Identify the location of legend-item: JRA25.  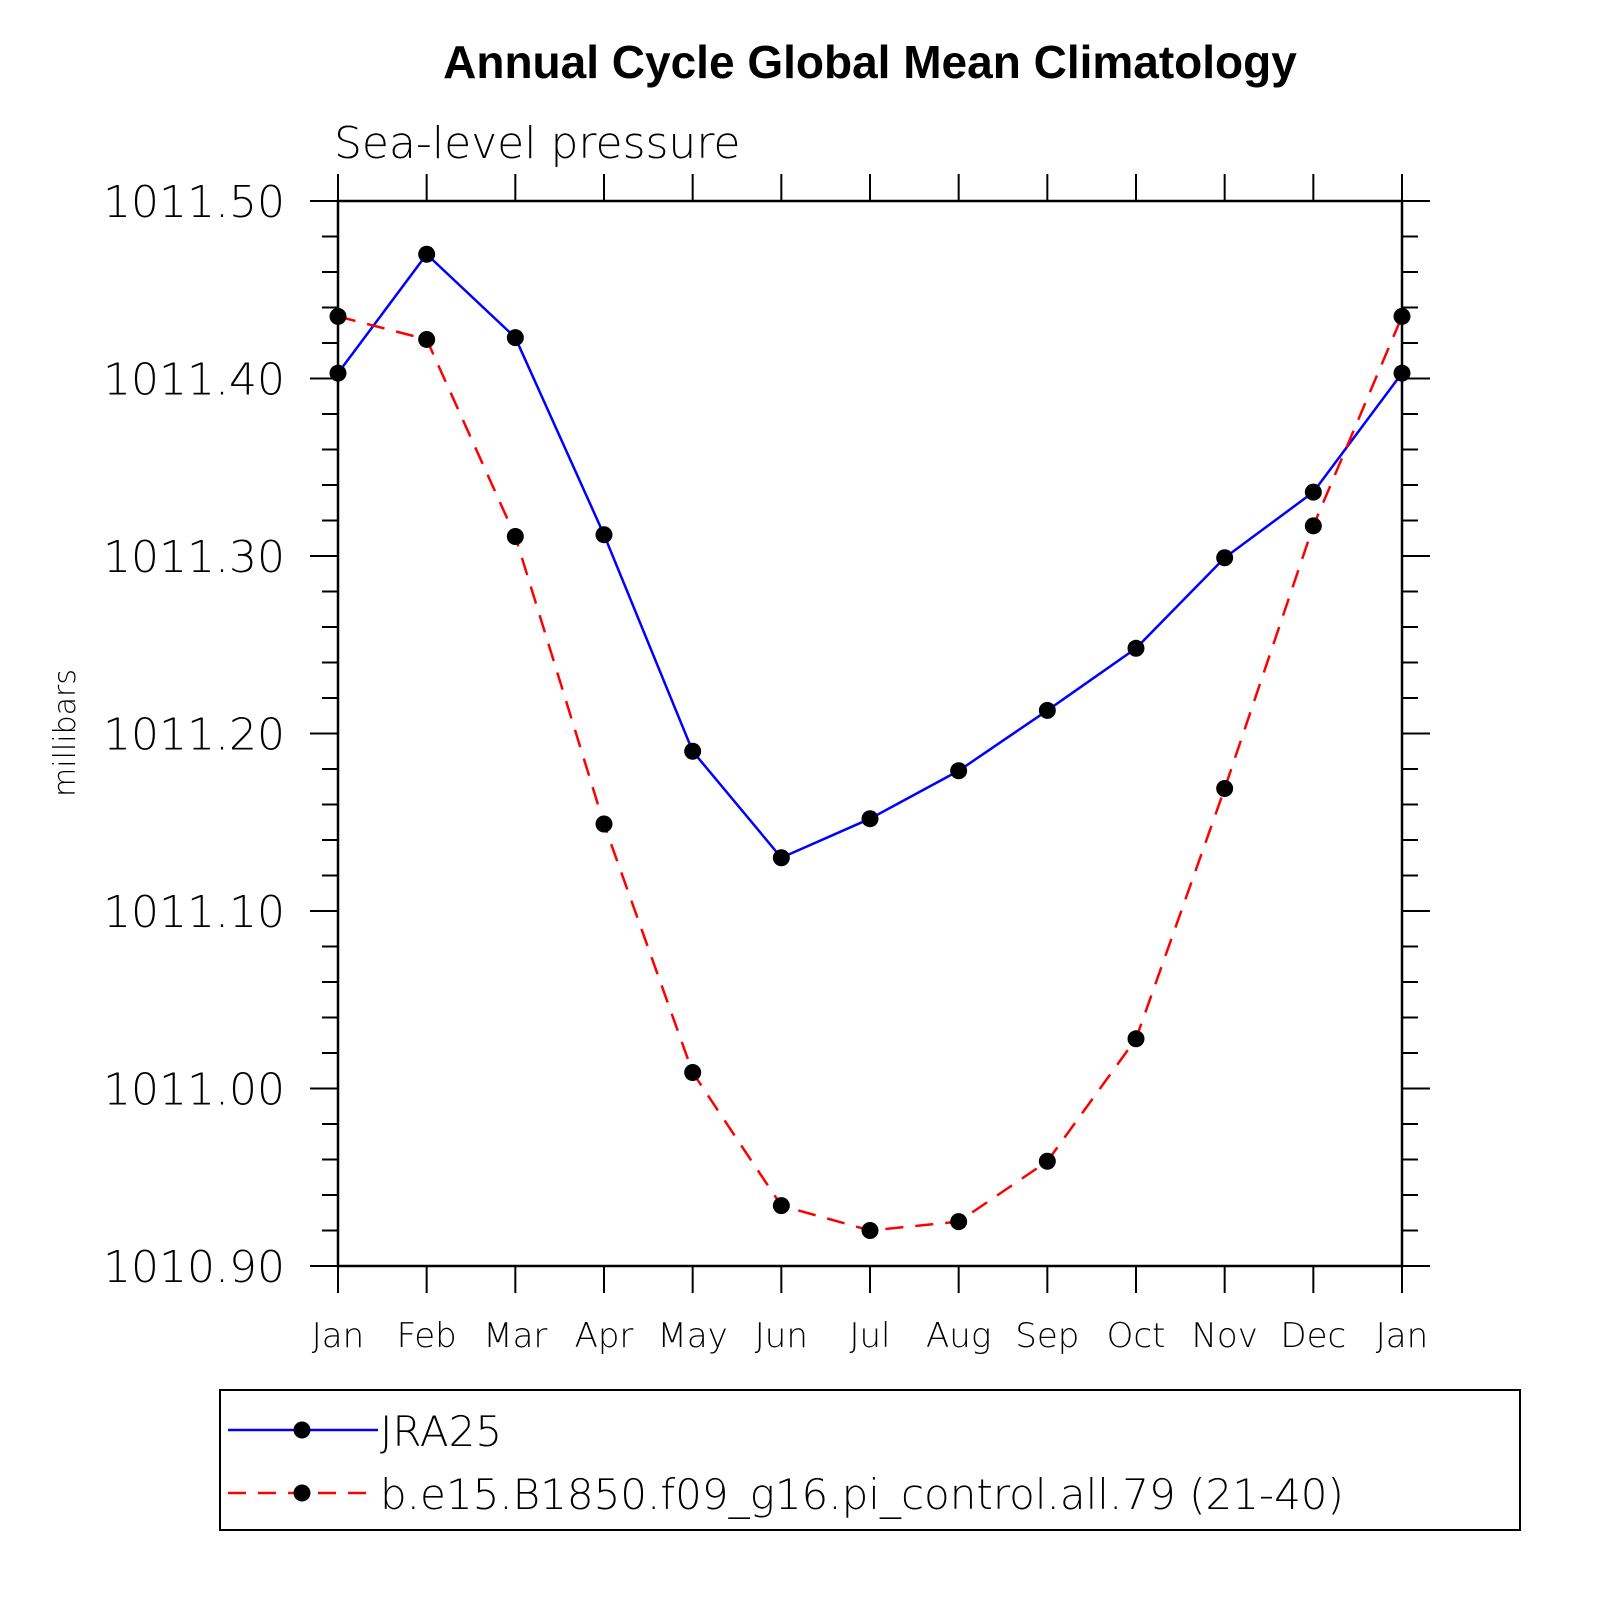
(365, 1431).